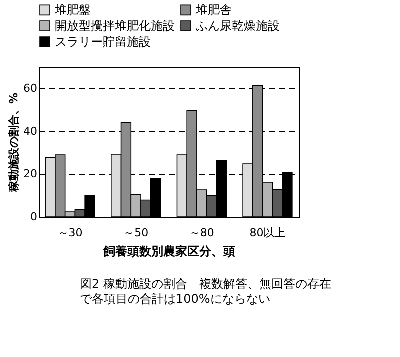 The height and width of the screenshot is (357, 400). What do you see at coordinates (237, 26) in the screenshot?
I see `legend-label: ふん尿乾燥施設` at bounding box center [237, 26].